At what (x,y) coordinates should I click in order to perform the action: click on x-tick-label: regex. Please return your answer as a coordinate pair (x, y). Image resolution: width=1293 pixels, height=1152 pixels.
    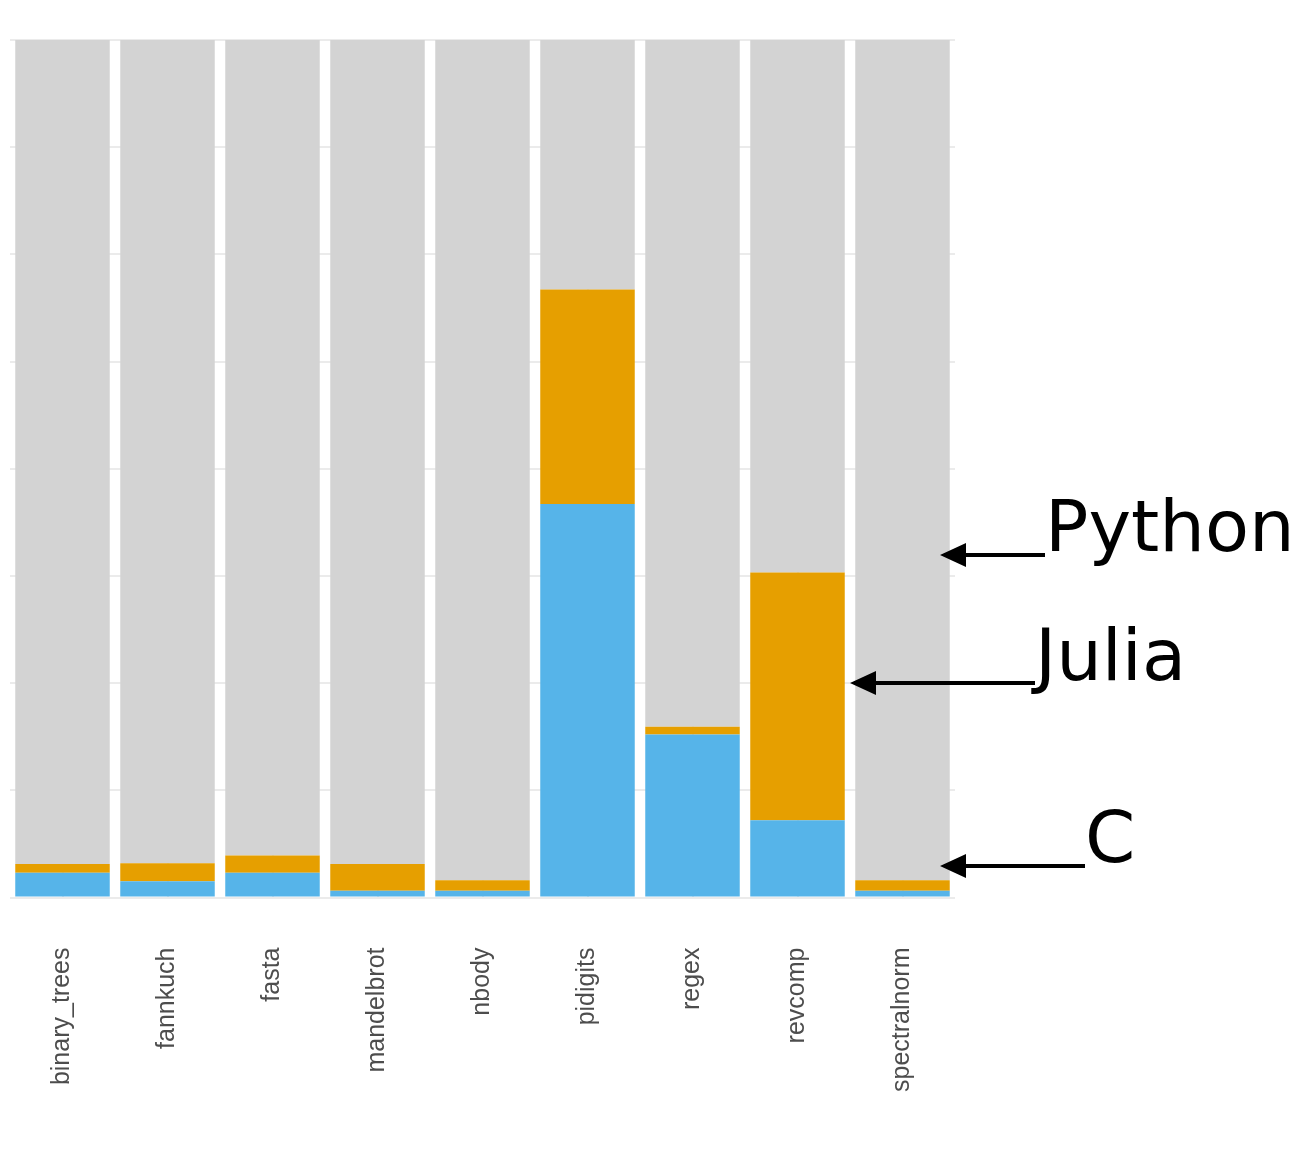
    Looking at the image, I should click on (690, 979).